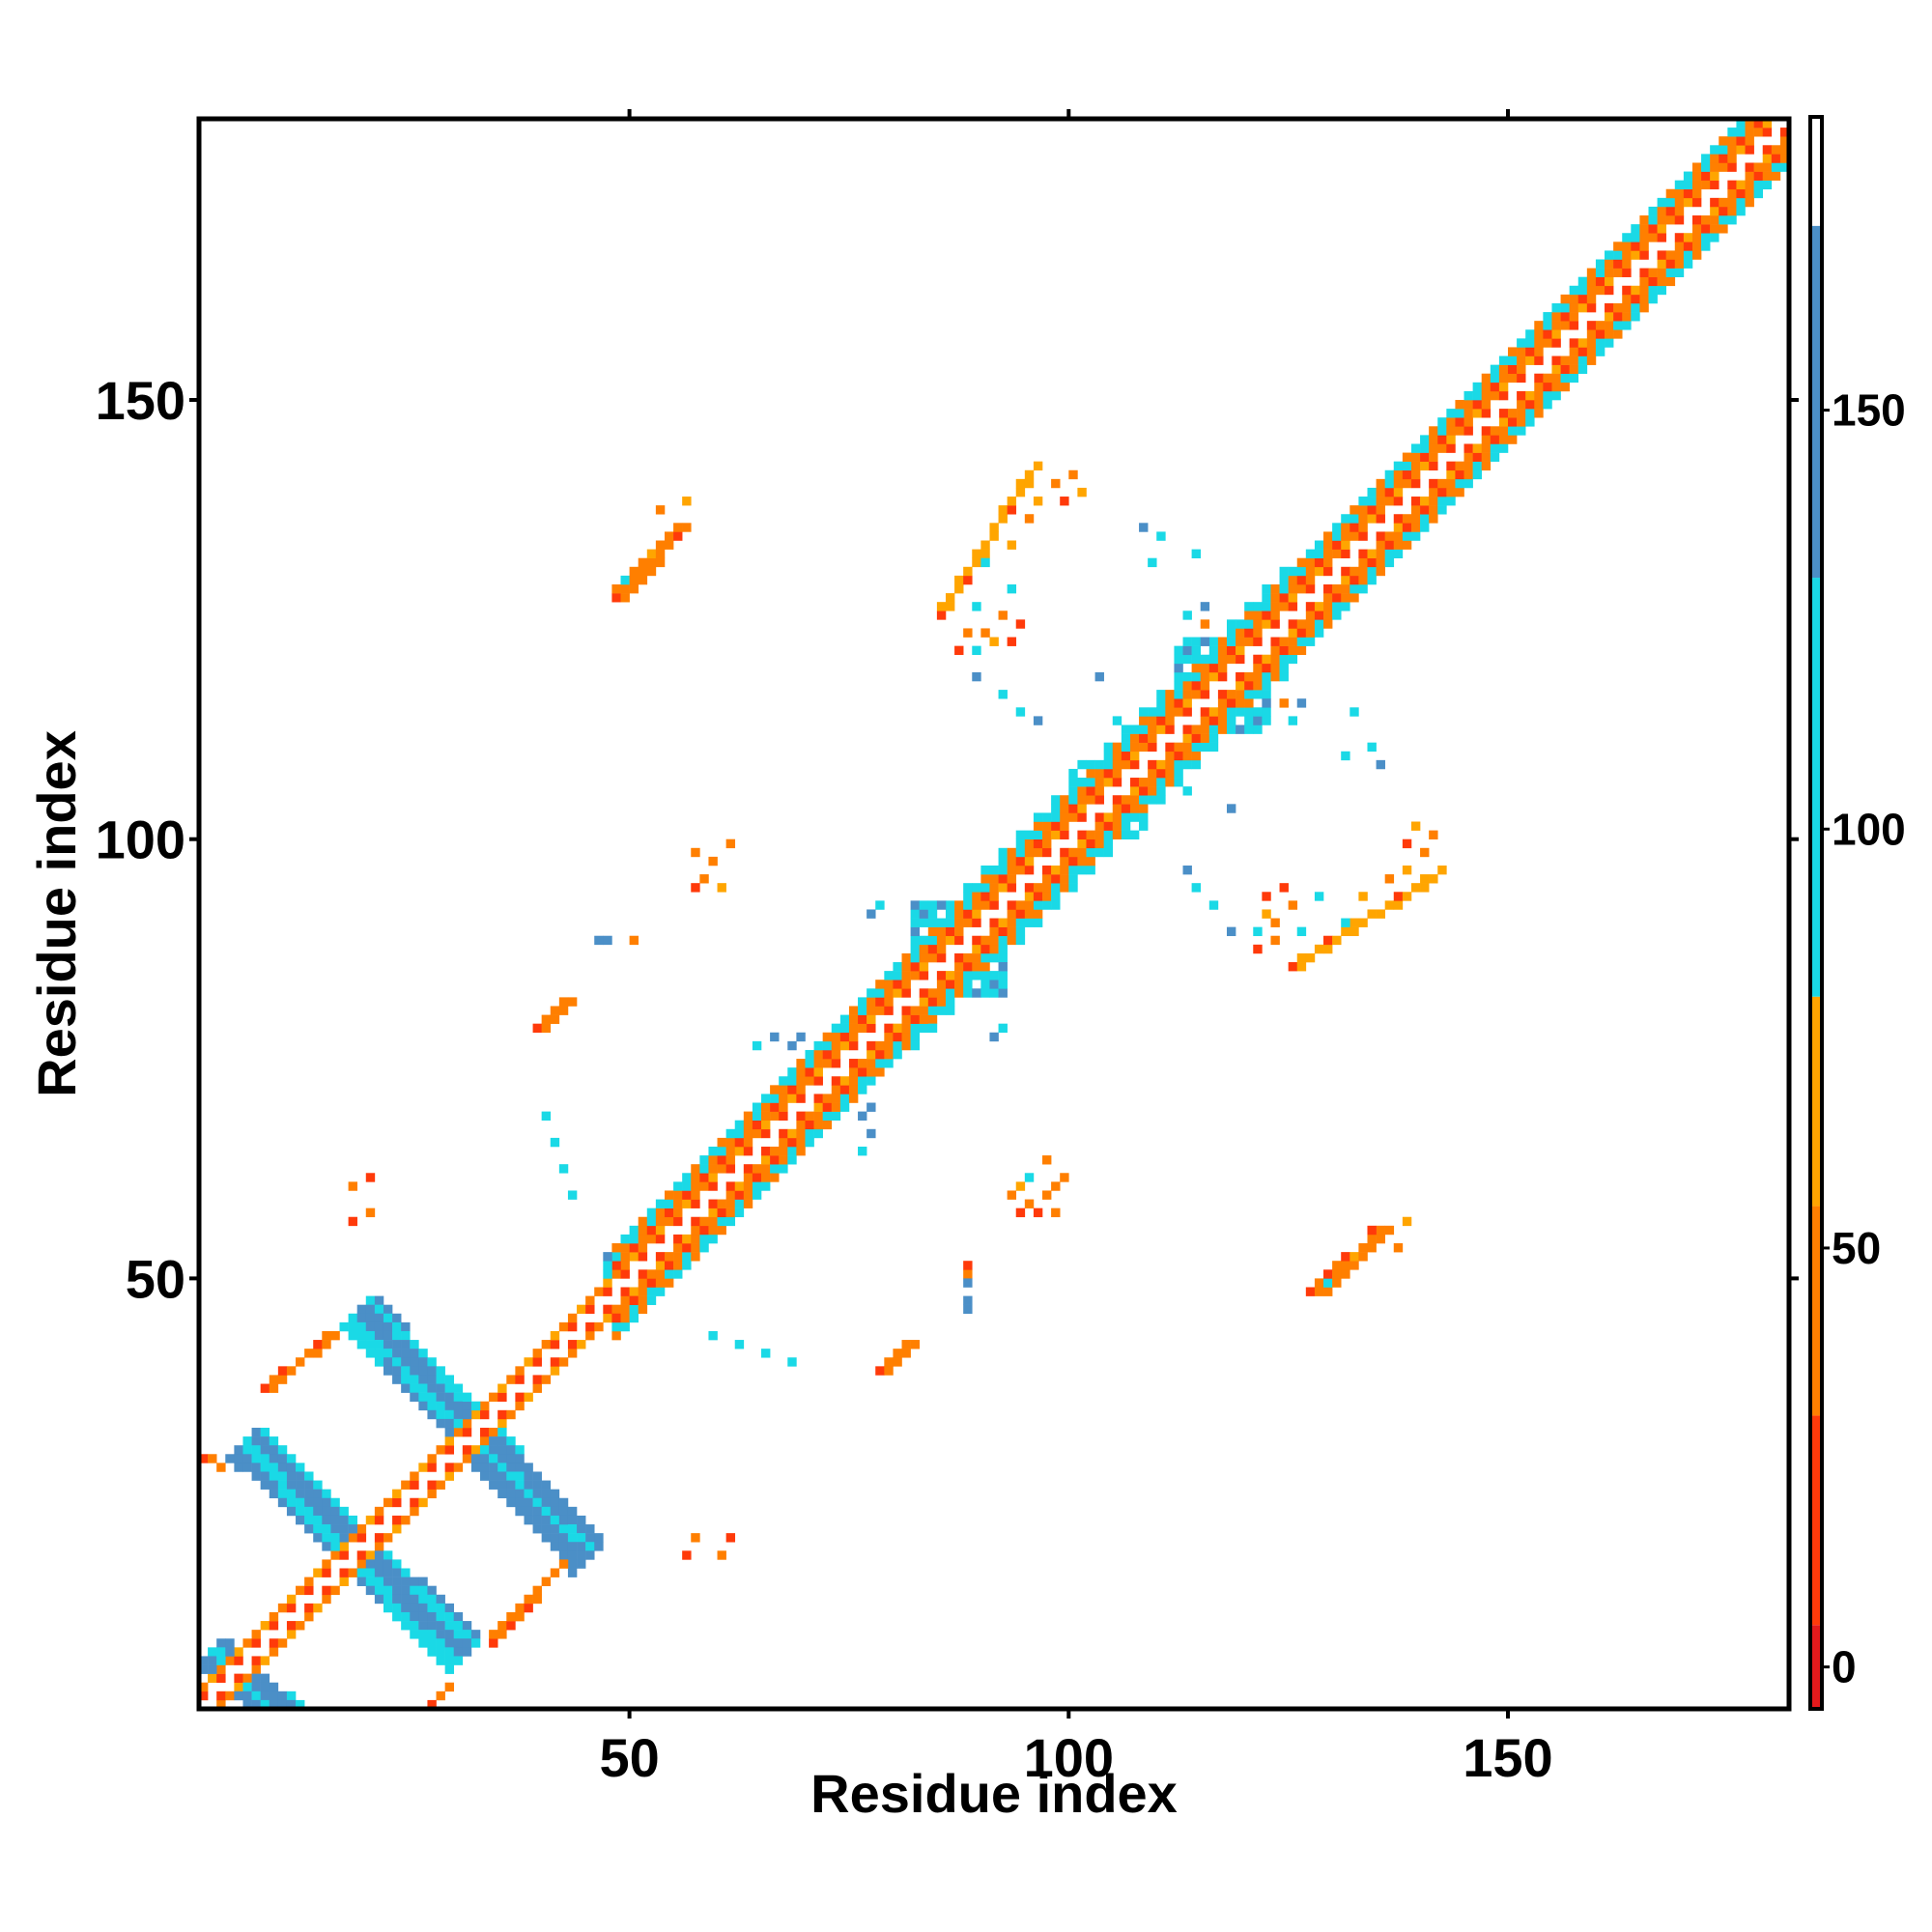 Image resolution: width=1932 pixels, height=1932 pixels. I want to click on y-axis-title: Residue index, so click(56, 913).